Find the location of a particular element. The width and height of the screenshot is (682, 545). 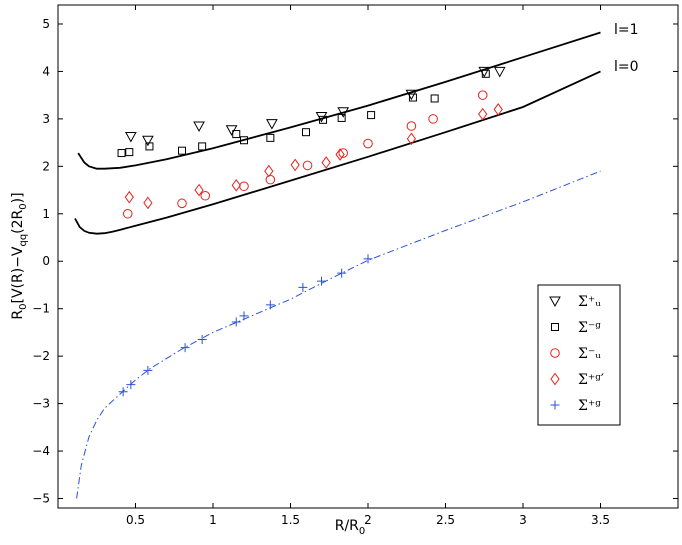

legend-box is located at coordinates (579, 355).